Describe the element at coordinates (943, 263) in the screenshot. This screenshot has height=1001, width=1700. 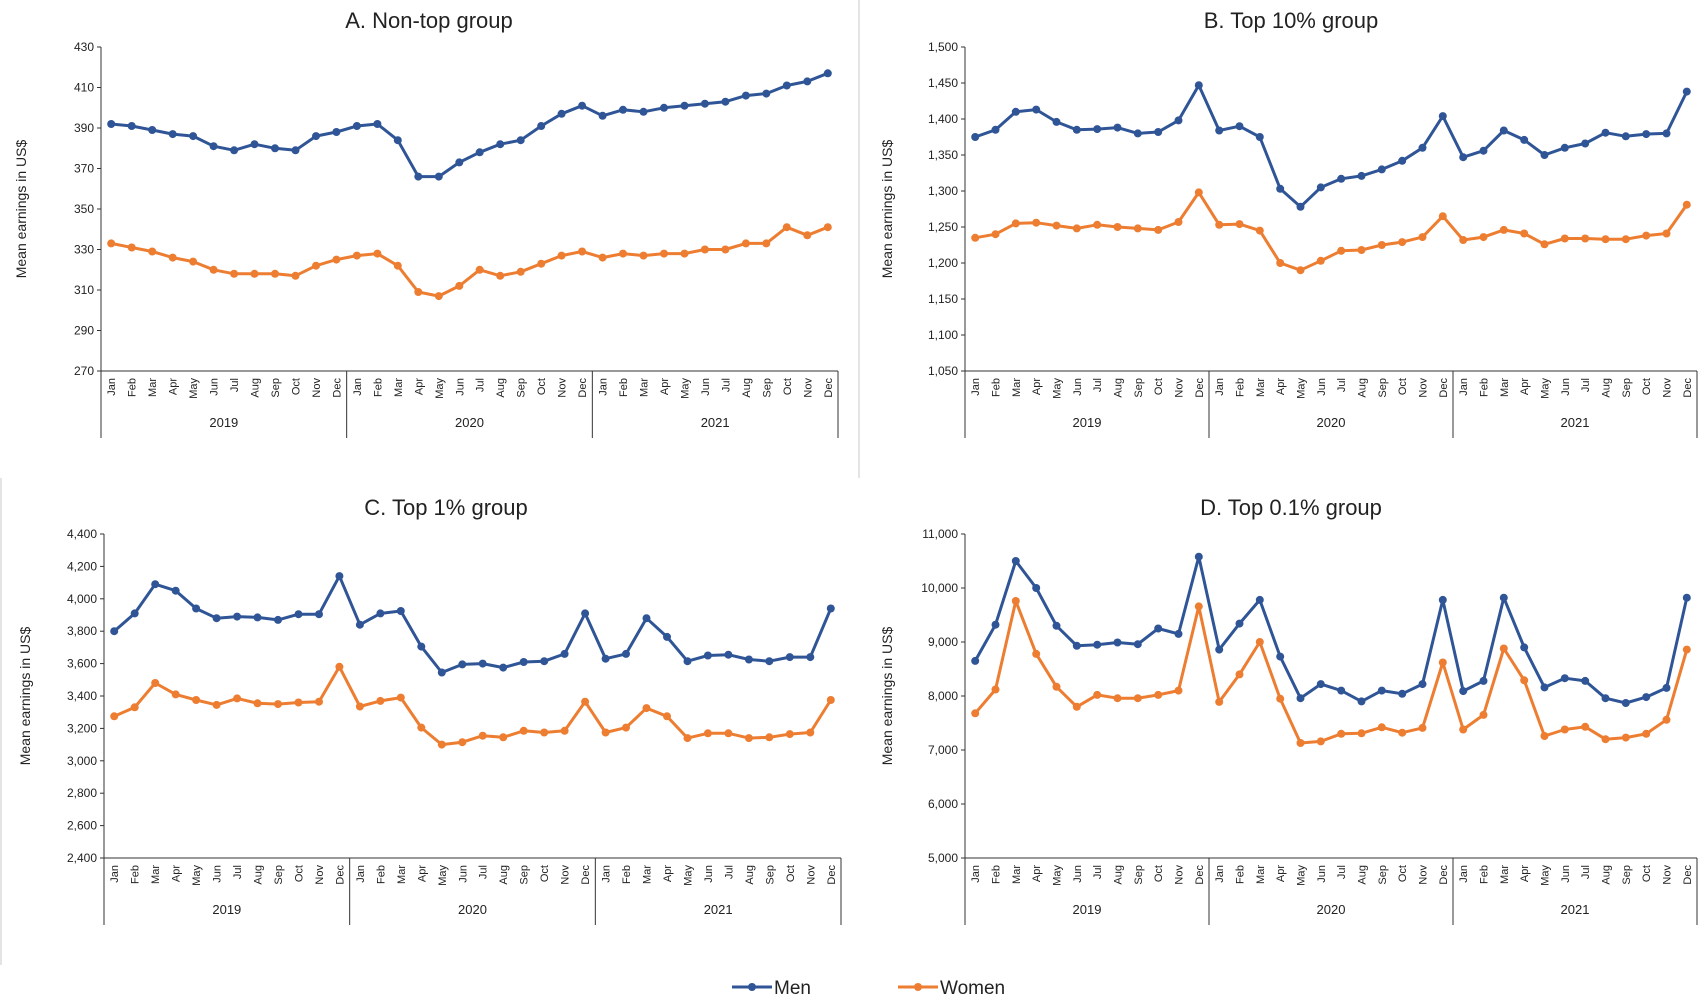
I see `y-tick-label: 1,200` at that location.